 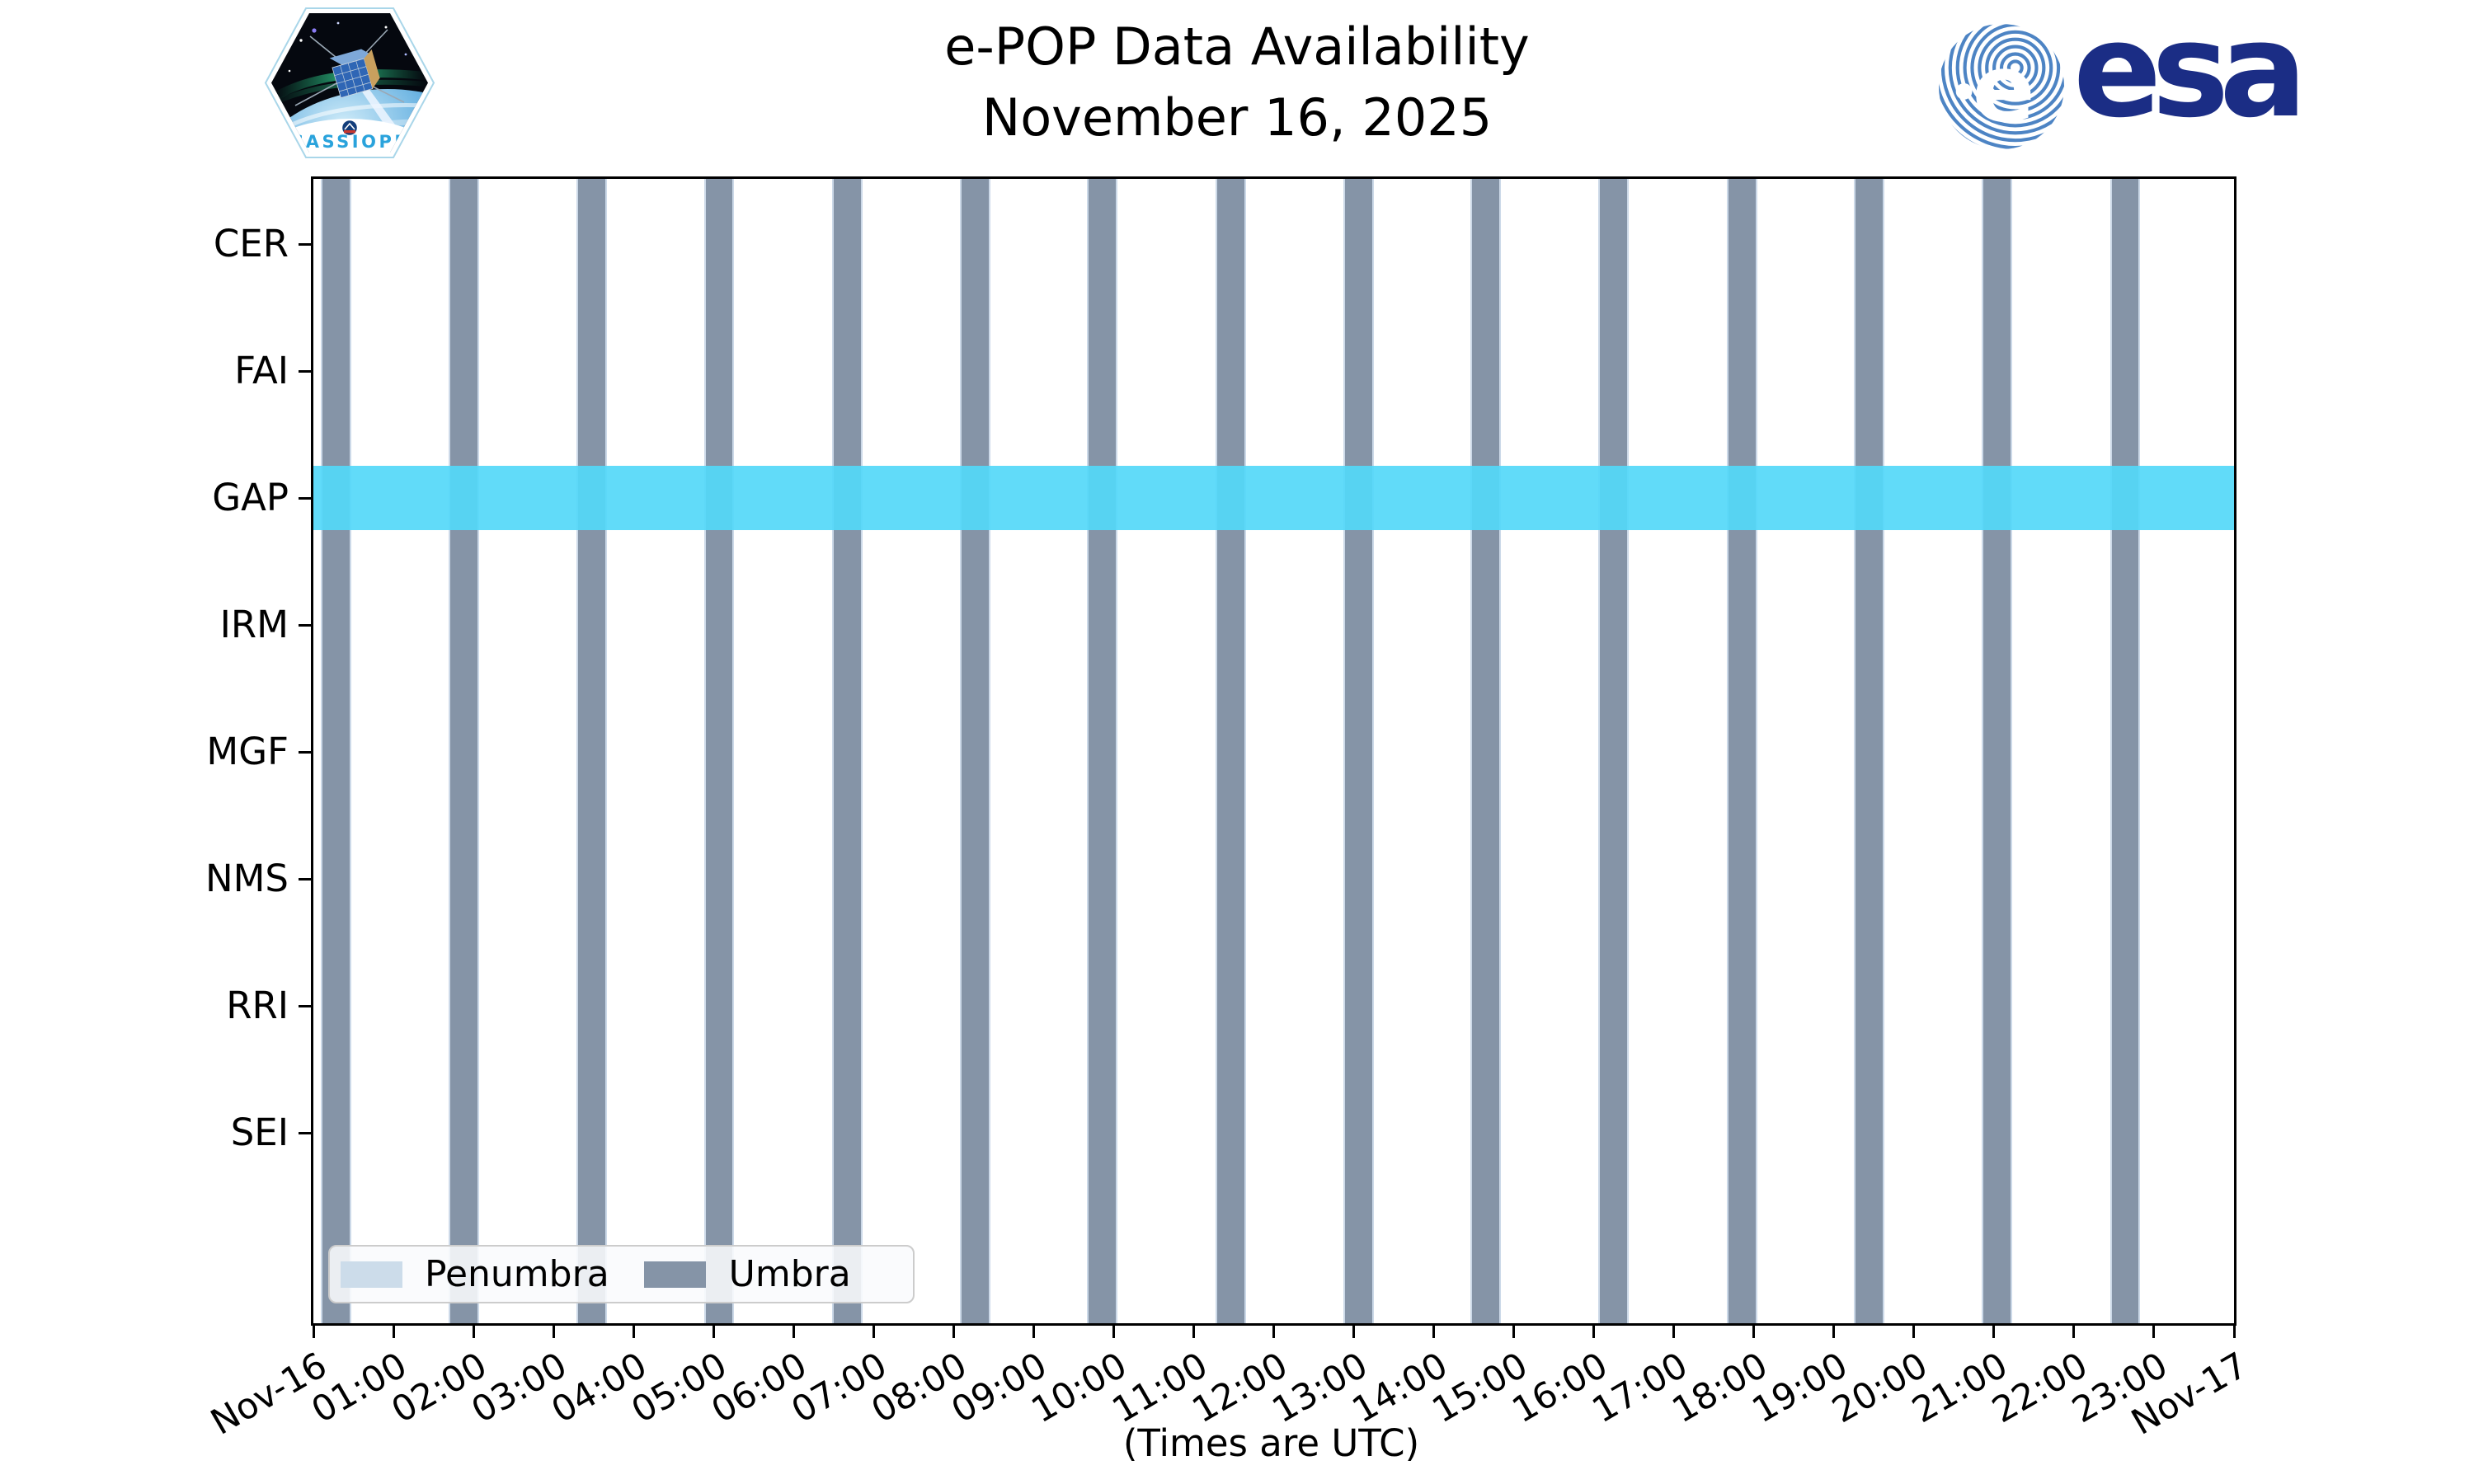 I want to click on y-tick-nms, so click(x=305, y=879).